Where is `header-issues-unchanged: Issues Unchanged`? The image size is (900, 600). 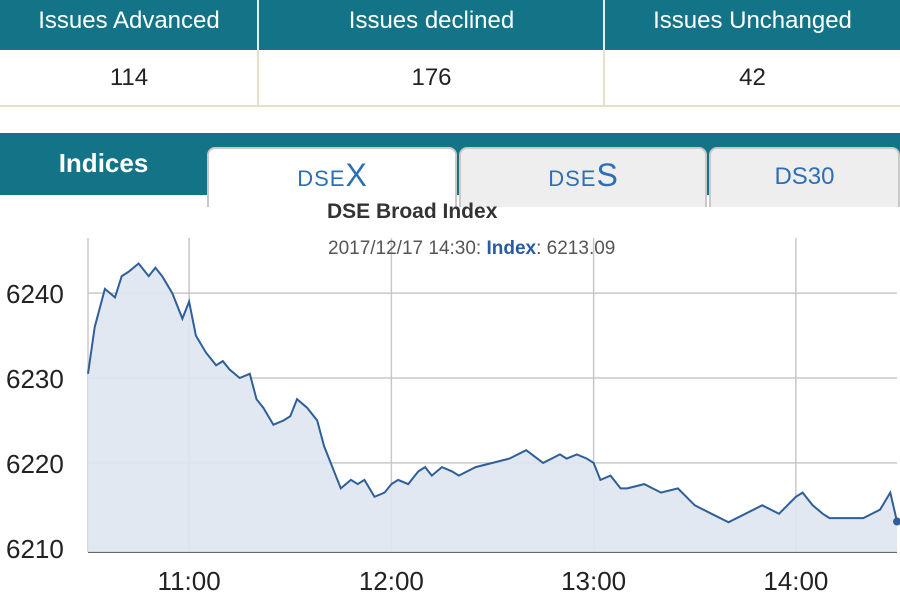
header-issues-unchanged: Issues Unchanged is located at coordinates (752, 20).